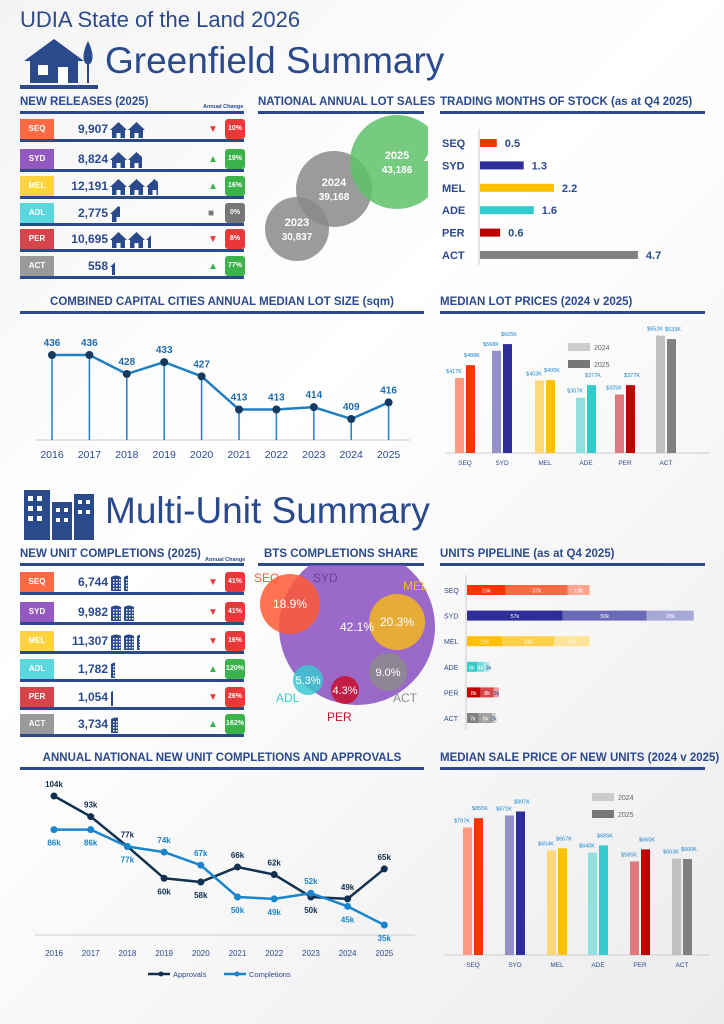  I want to click on data-label: 409, so click(351, 407).